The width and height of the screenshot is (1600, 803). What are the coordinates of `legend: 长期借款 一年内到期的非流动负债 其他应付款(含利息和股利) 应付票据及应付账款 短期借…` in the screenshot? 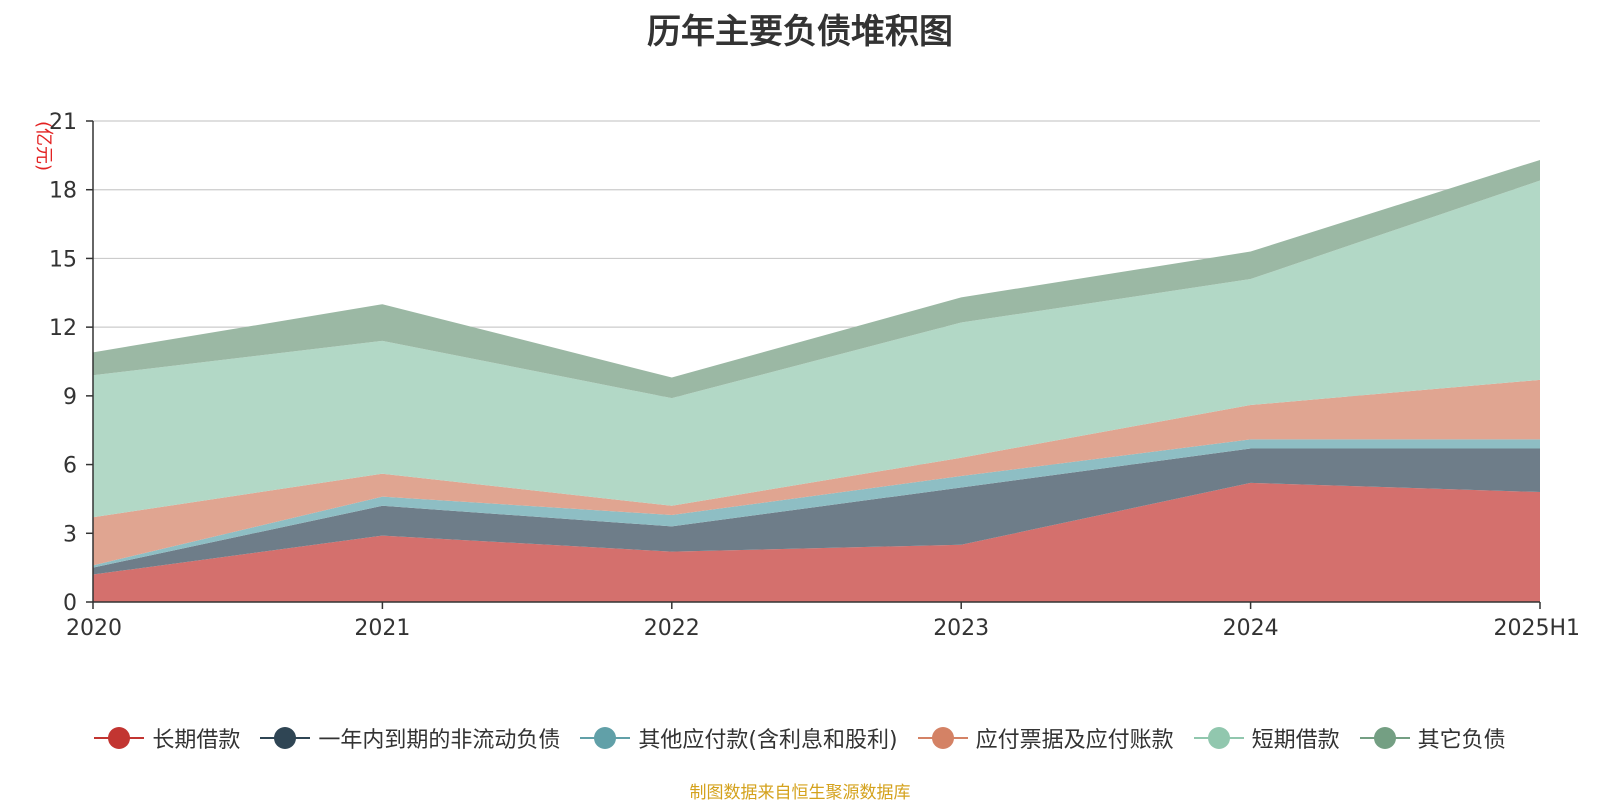 It's located at (800, 738).